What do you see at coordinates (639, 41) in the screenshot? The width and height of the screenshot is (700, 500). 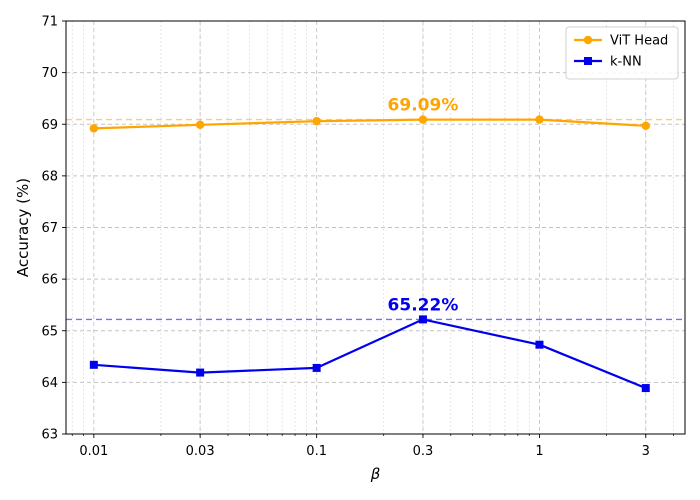 I see `vit-head-legend-label: ViT Head` at bounding box center [639, 41].